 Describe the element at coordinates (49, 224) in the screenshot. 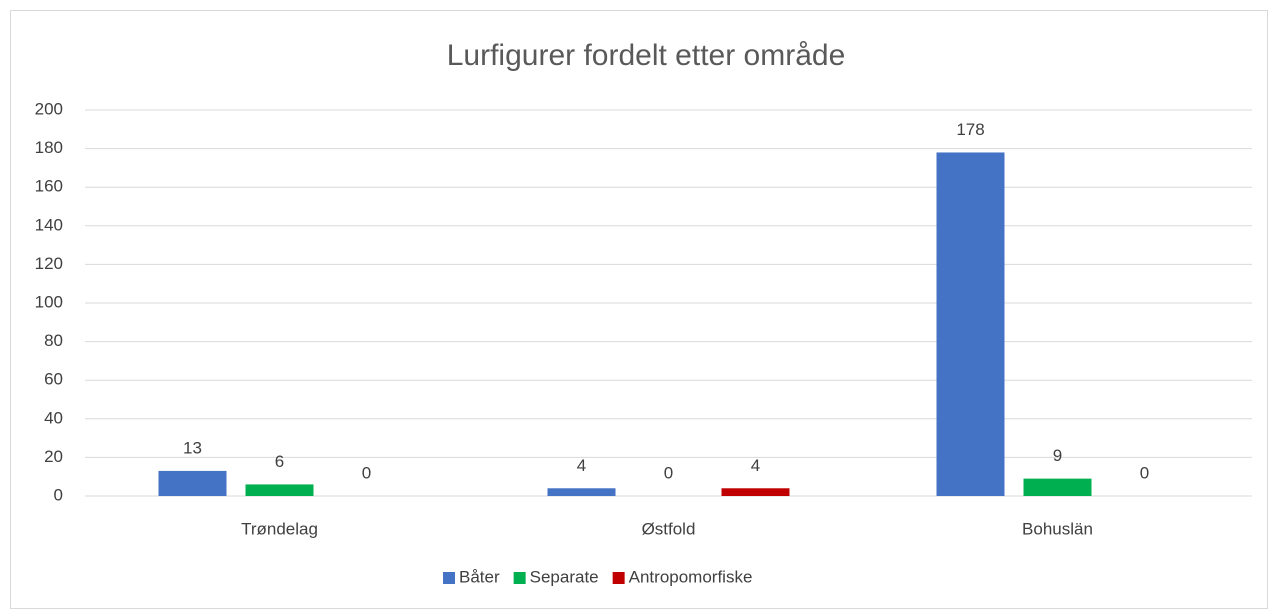

I see `y-tick-label: 140` at that location.